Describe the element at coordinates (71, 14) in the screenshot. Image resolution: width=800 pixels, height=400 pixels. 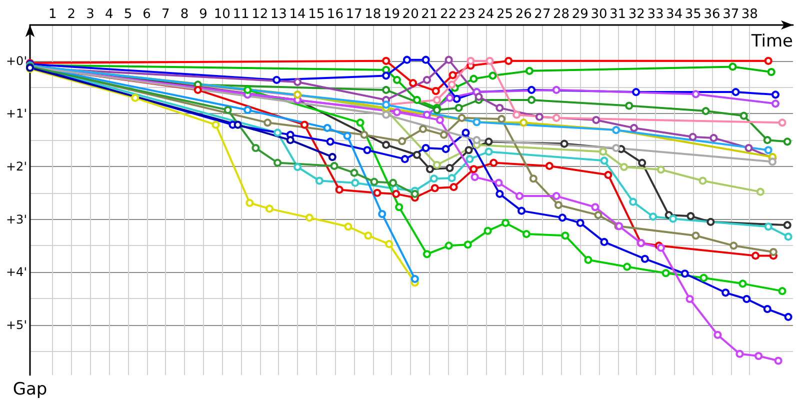
I see `x-tick-label: 2` at that location.